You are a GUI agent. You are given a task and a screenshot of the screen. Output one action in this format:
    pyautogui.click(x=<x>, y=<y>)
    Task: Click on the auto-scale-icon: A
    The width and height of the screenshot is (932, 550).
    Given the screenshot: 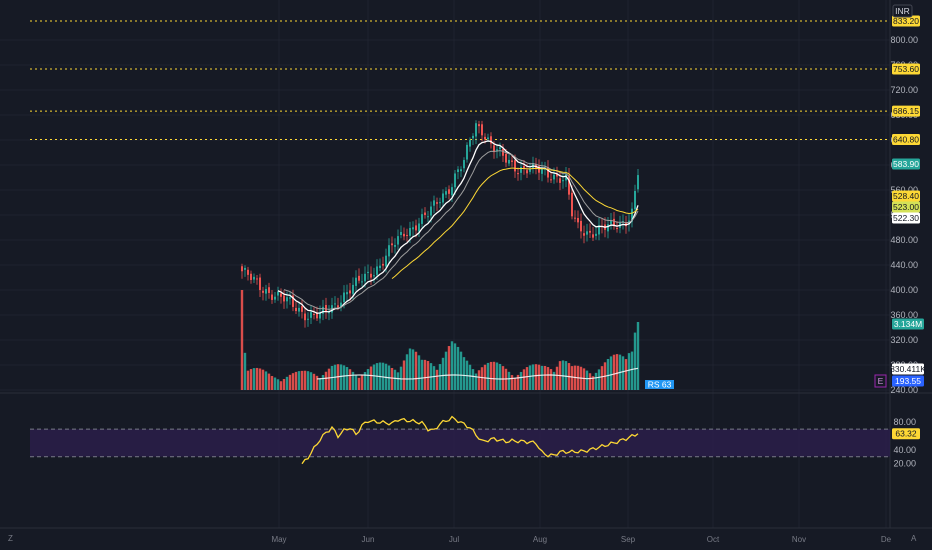 What is the action you would take?
    pyautogui.click(x=914, y=538)
    